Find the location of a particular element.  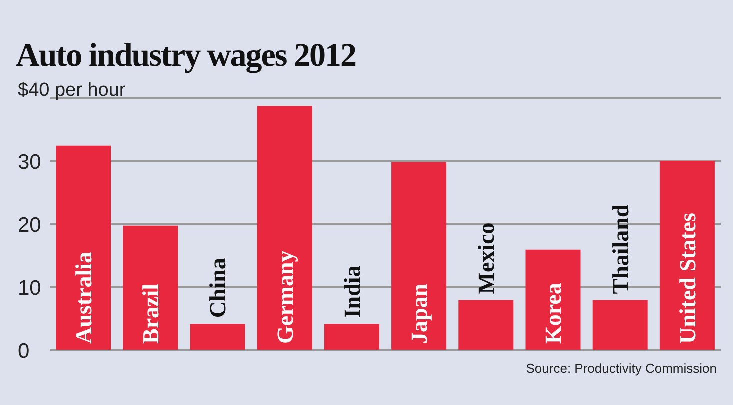

y-tick-label: 20 is located at coordinates (30, 225).